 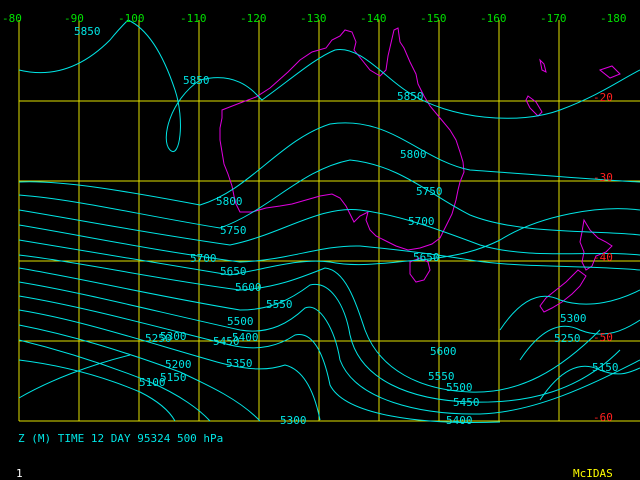 I want to click on tasmania-coastline, so click(x=420, y=270).